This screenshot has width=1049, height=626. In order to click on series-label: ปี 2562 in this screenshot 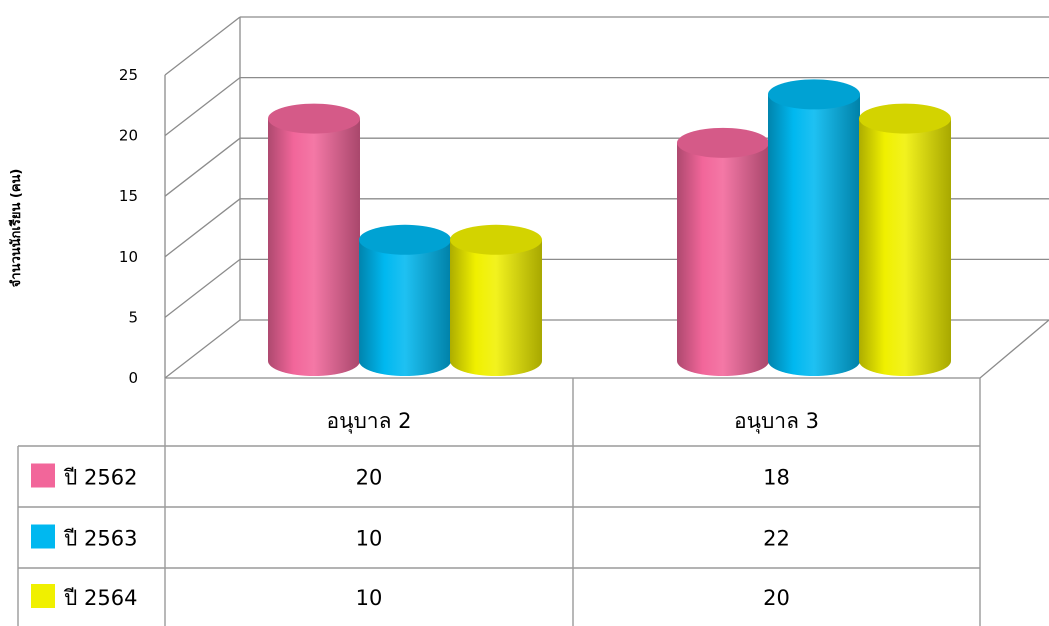, I will do `click(100, 478)`.